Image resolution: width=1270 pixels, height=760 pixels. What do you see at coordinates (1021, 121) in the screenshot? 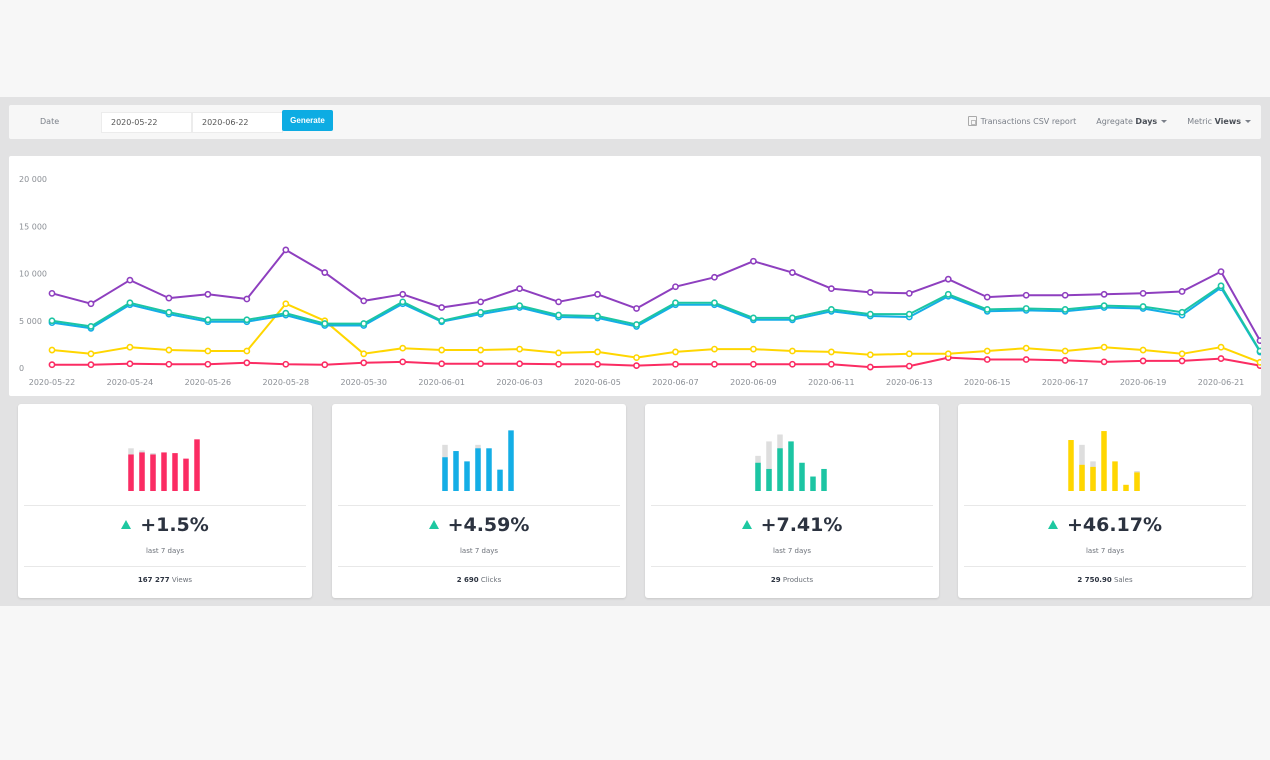
I see `csv-report-link: Transactions CSV report` at bounding box center [1021, 121].